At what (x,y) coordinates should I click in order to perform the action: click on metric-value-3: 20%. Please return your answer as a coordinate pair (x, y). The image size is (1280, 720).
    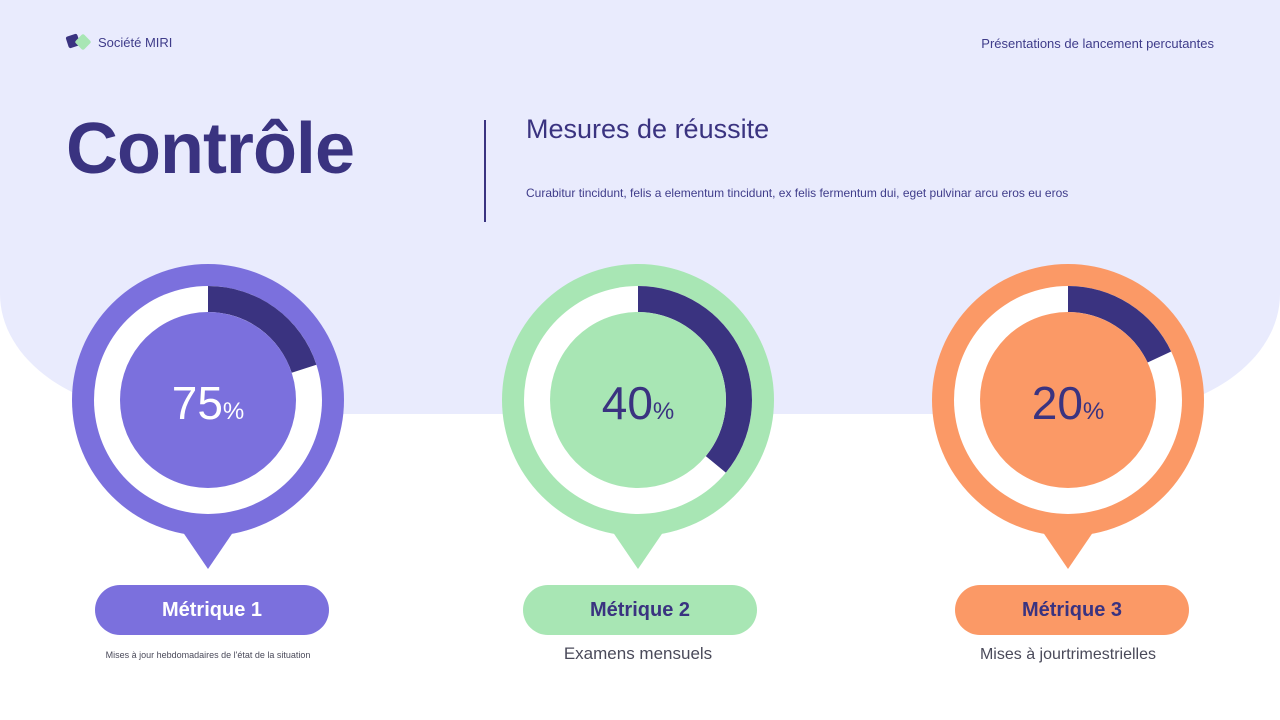
    Looking at the image, I should click on (1068, 403).